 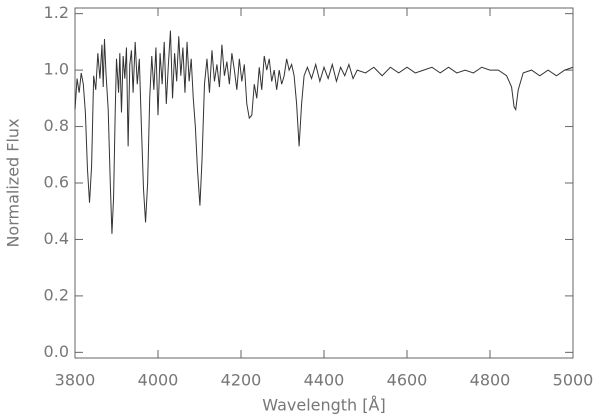 I want to click on x-tick-label: 4400, so click(x=324, y=380).